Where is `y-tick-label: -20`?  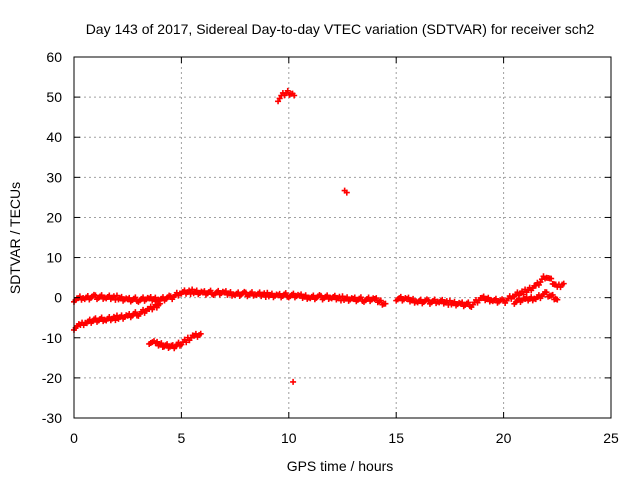
y-tick-label: -20 is located at coordinates (52, 378).